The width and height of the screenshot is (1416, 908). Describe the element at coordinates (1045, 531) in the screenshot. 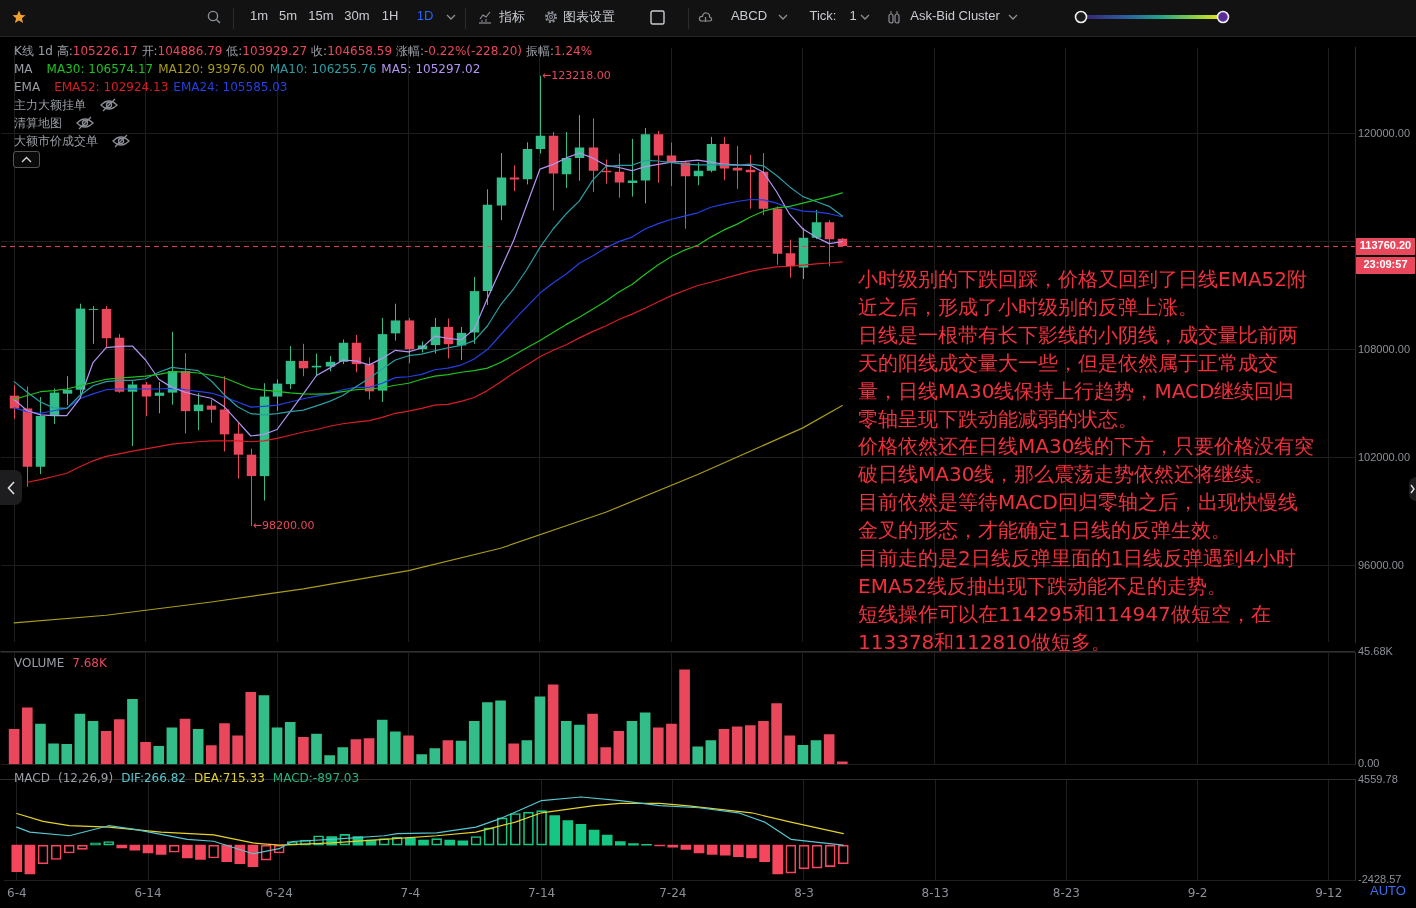

I see `annotation: 金叉的形态，才能确定1日线的反弹生效。` at that location.